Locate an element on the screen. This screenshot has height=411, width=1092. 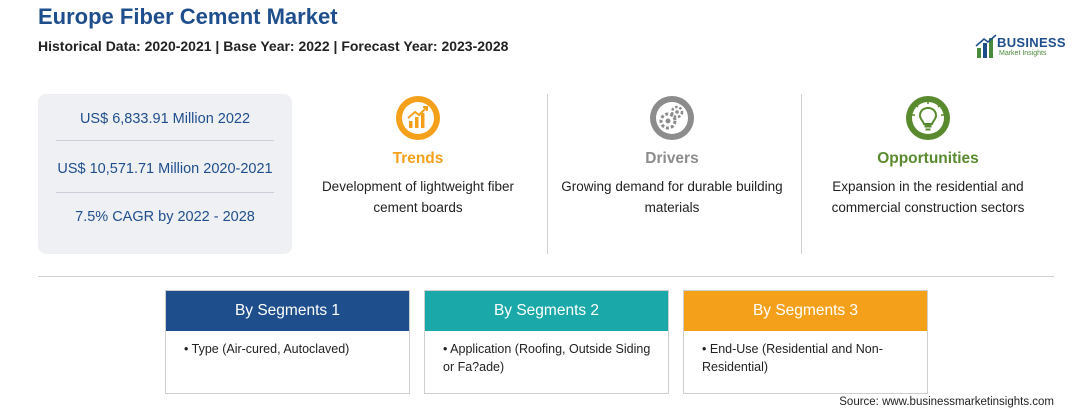
logo-mark-icon is located at coordinates (986, 46).